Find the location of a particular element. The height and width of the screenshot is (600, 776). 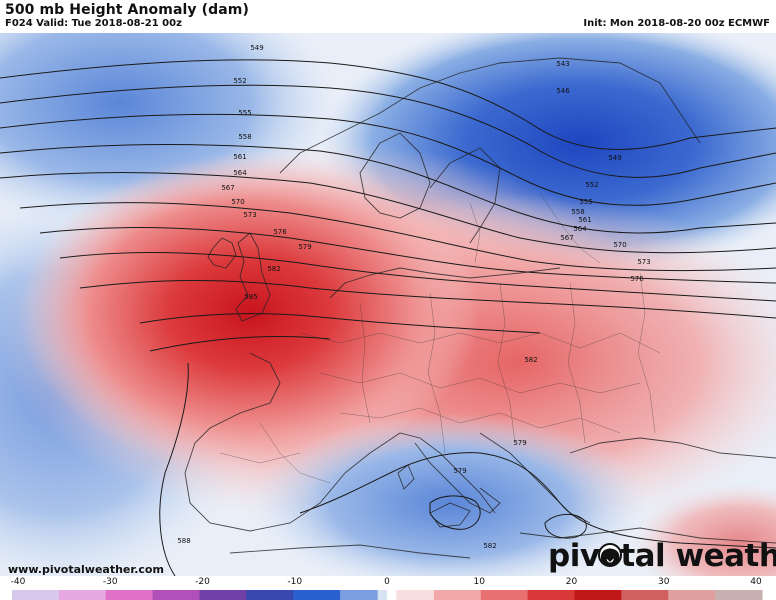

contour-label: 570 is located at coordinates (237, 202).